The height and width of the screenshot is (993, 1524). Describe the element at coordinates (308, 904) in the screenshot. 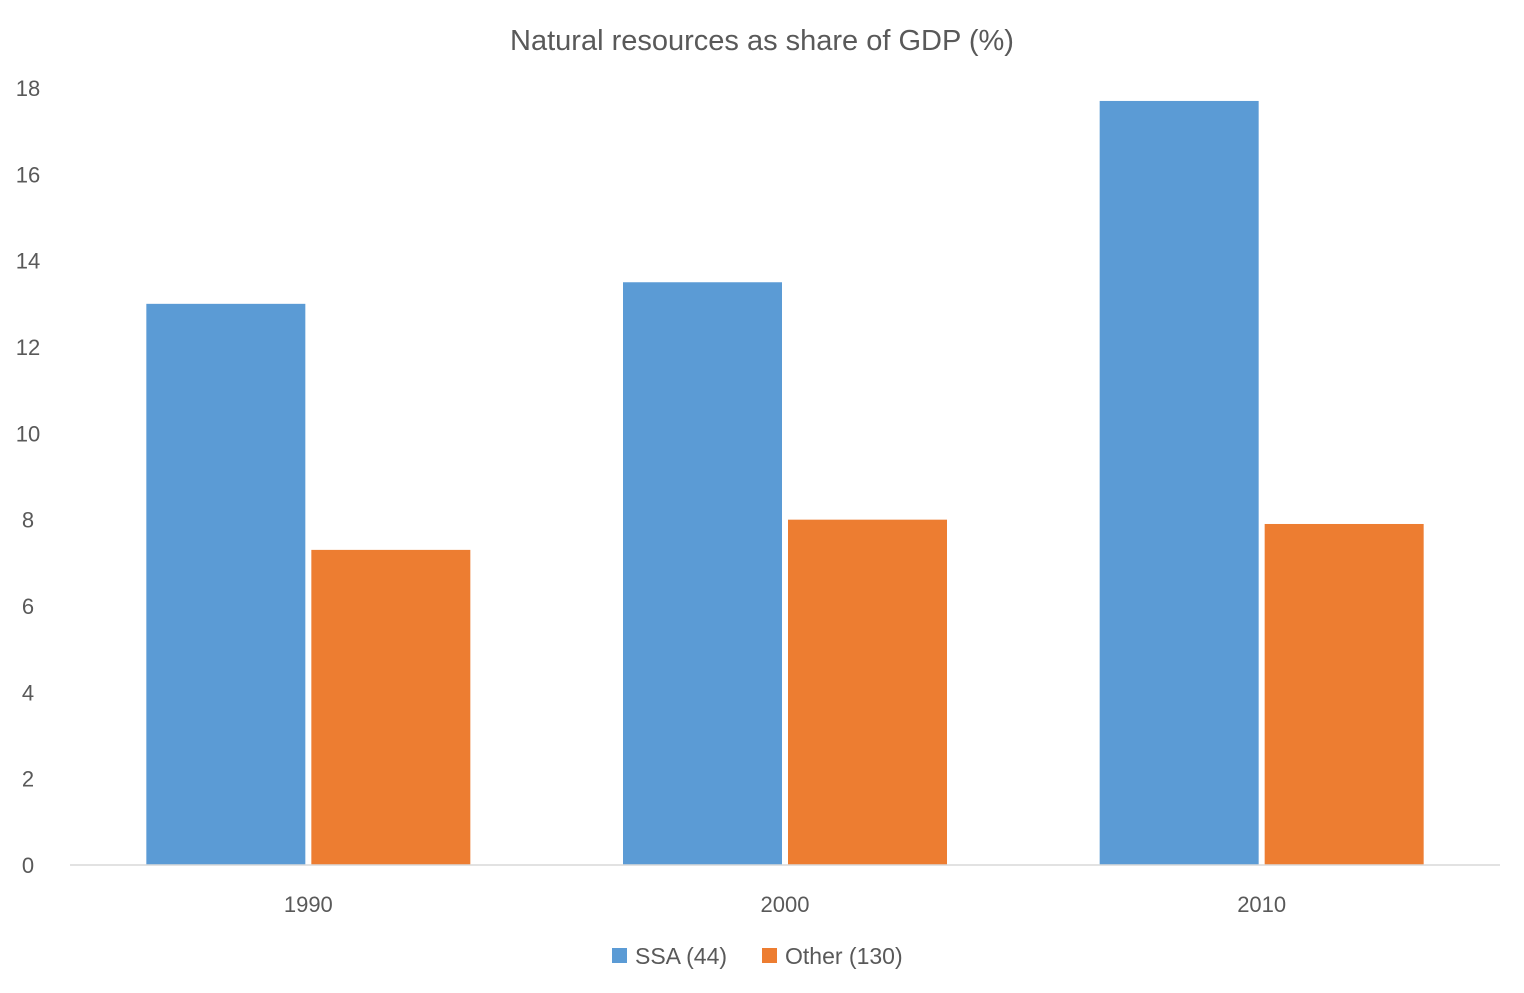

I see `x-tick-label: 1990` at that location.